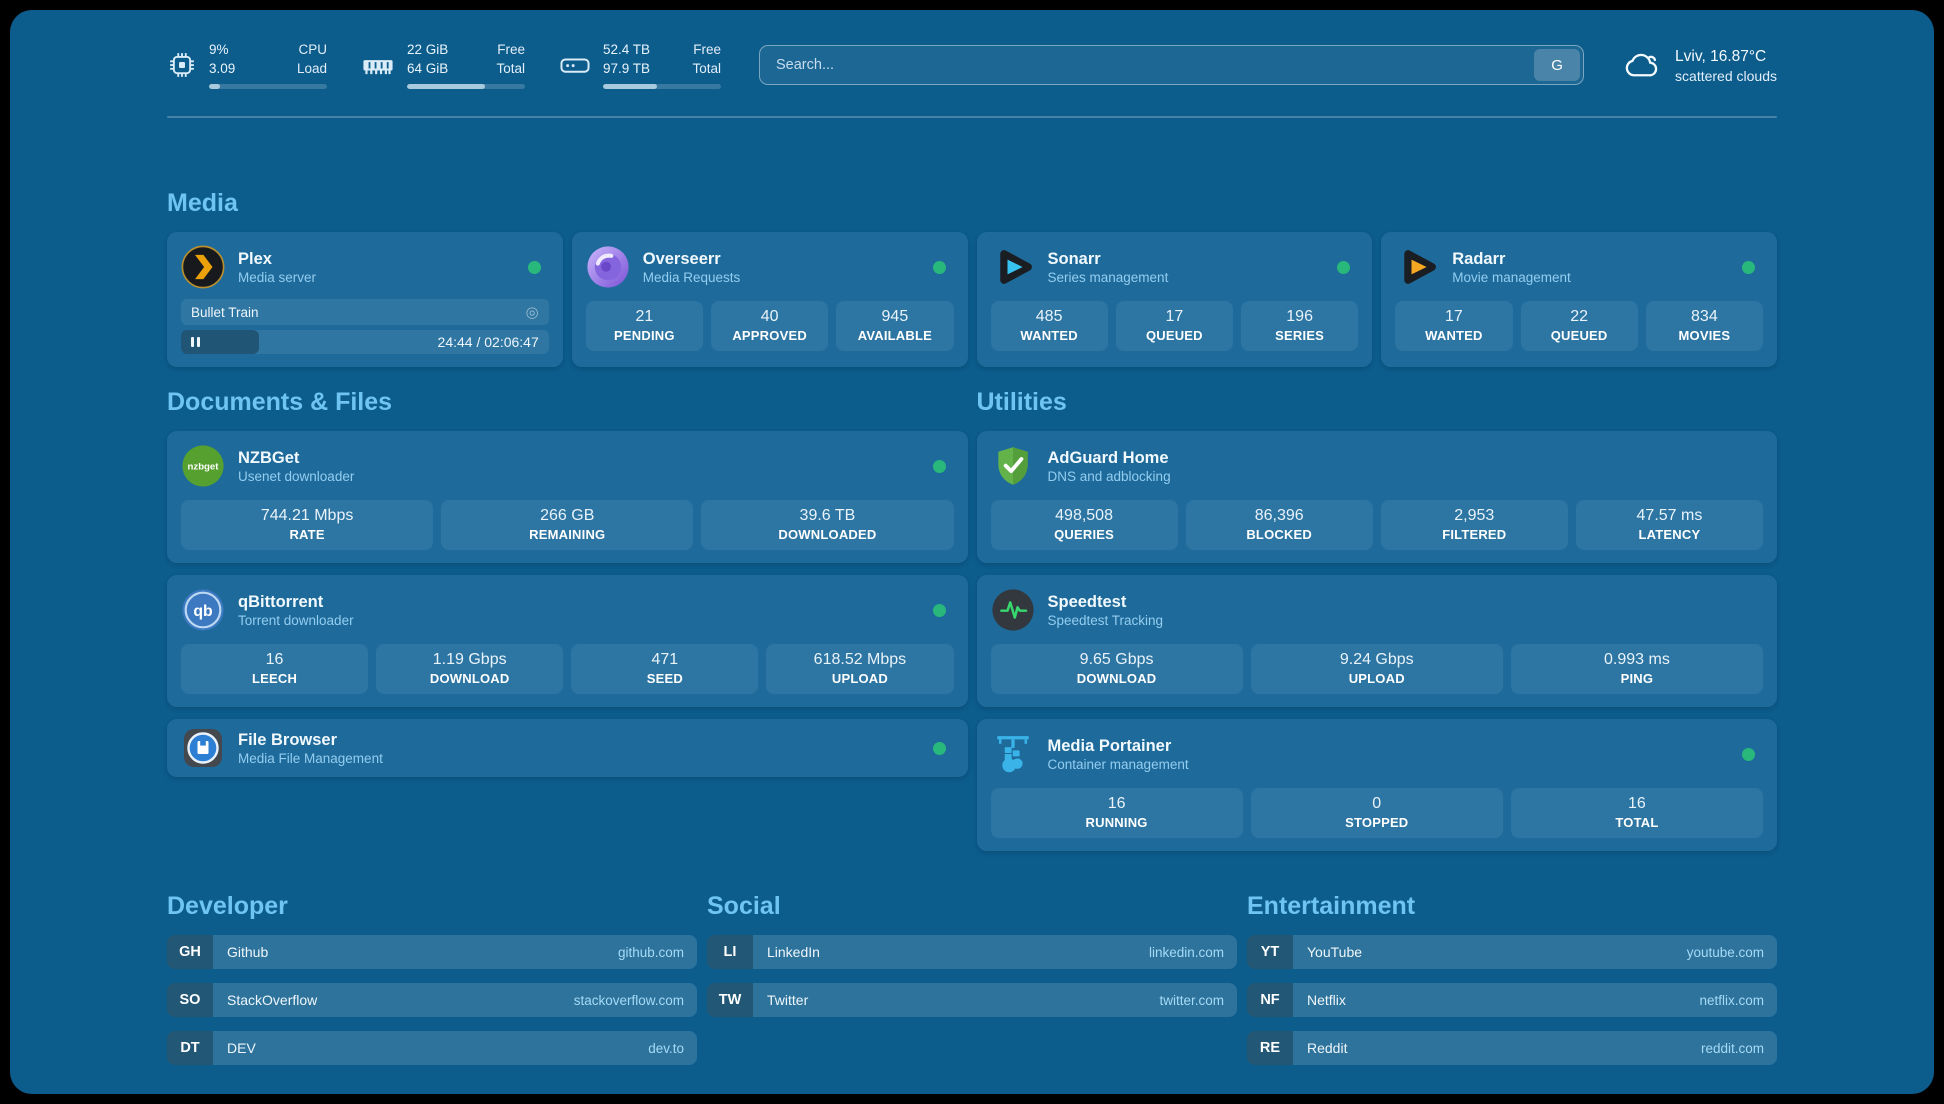  Describe the element at coordinates (1270, 1048) in the screenshot. I see `bookmark-abbr: RE` at that location.